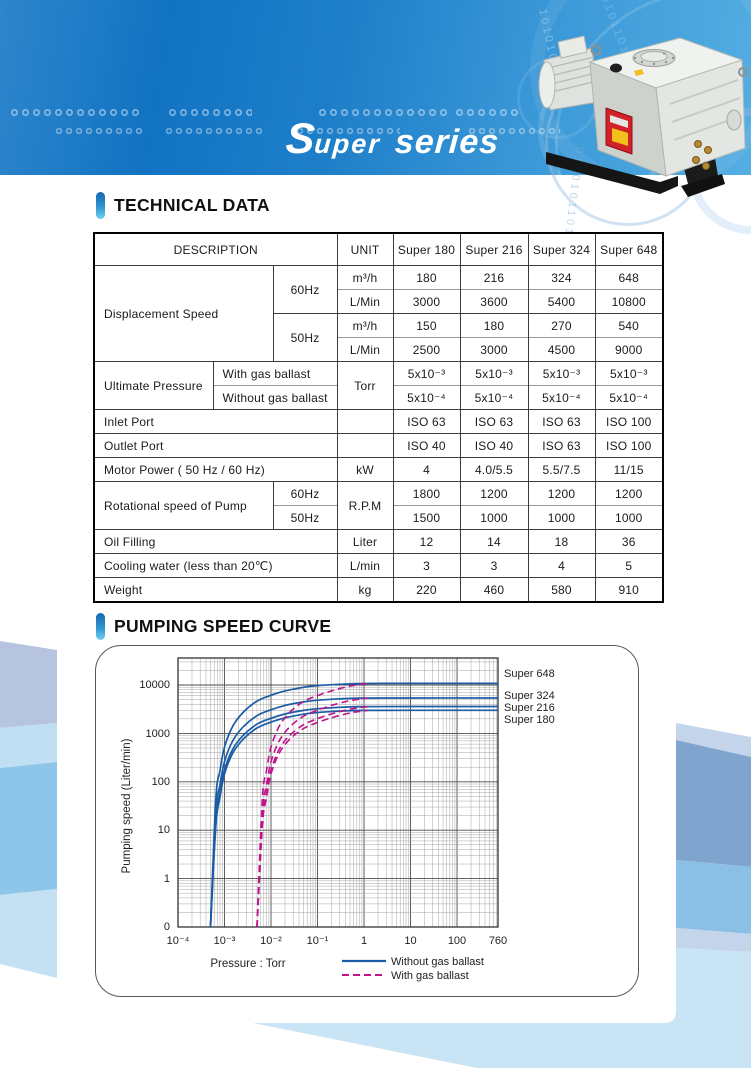 Image resolution: width=751 pixels, height=1068 pixels. I want to click on speed-curve-super-324-without-ballast, so click(354, 812).